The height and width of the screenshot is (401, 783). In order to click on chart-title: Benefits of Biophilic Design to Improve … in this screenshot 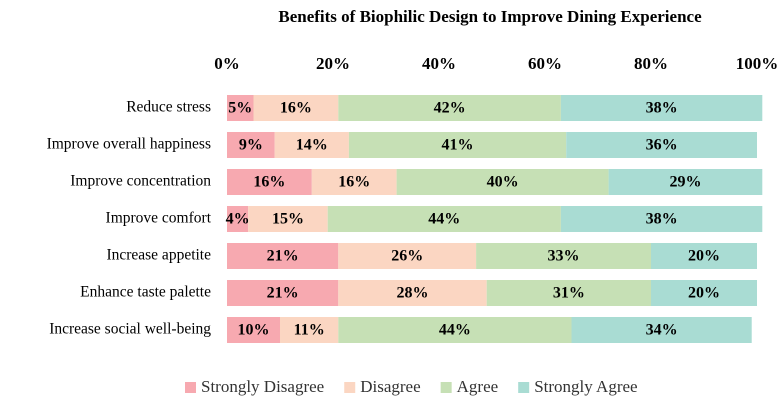, I will do `click(490, 16)`.